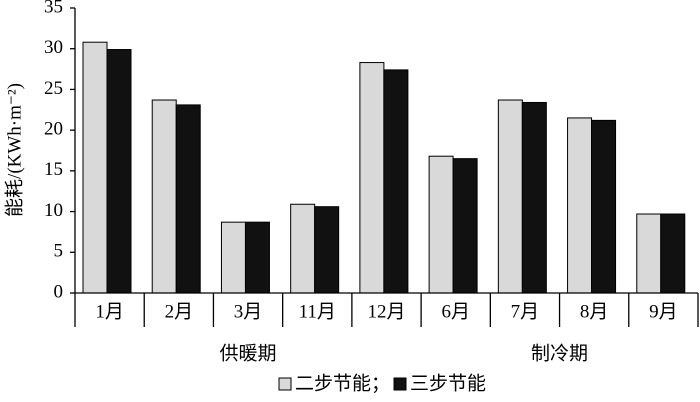 This screenshot has height=402, width=700. I want to click on x-tick-label: 11月, so click(317, 311).